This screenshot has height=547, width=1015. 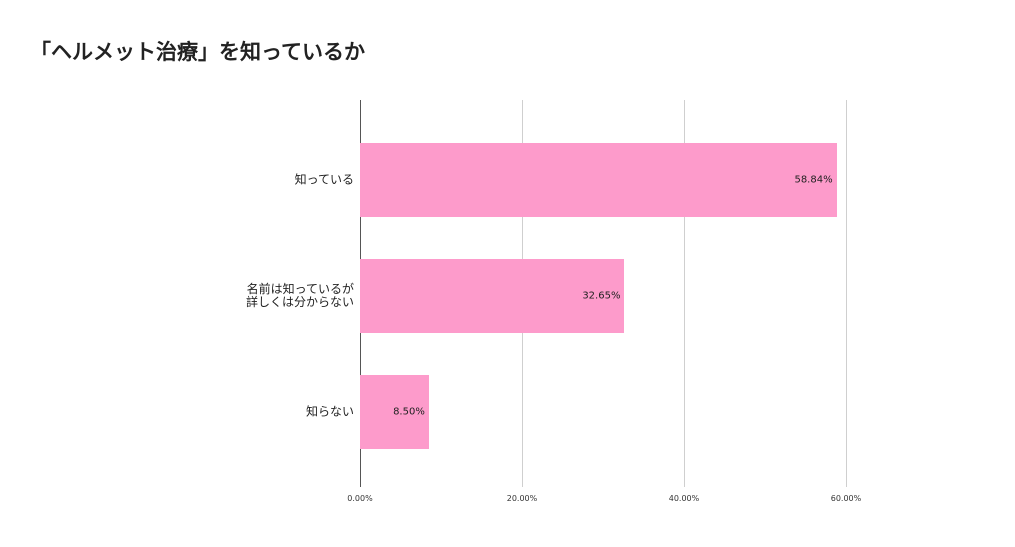 What do you see at coordinates (846, 498) in the screenshot?
I see `x-tick-label: 60.00%` at bounding box center [846, 498].